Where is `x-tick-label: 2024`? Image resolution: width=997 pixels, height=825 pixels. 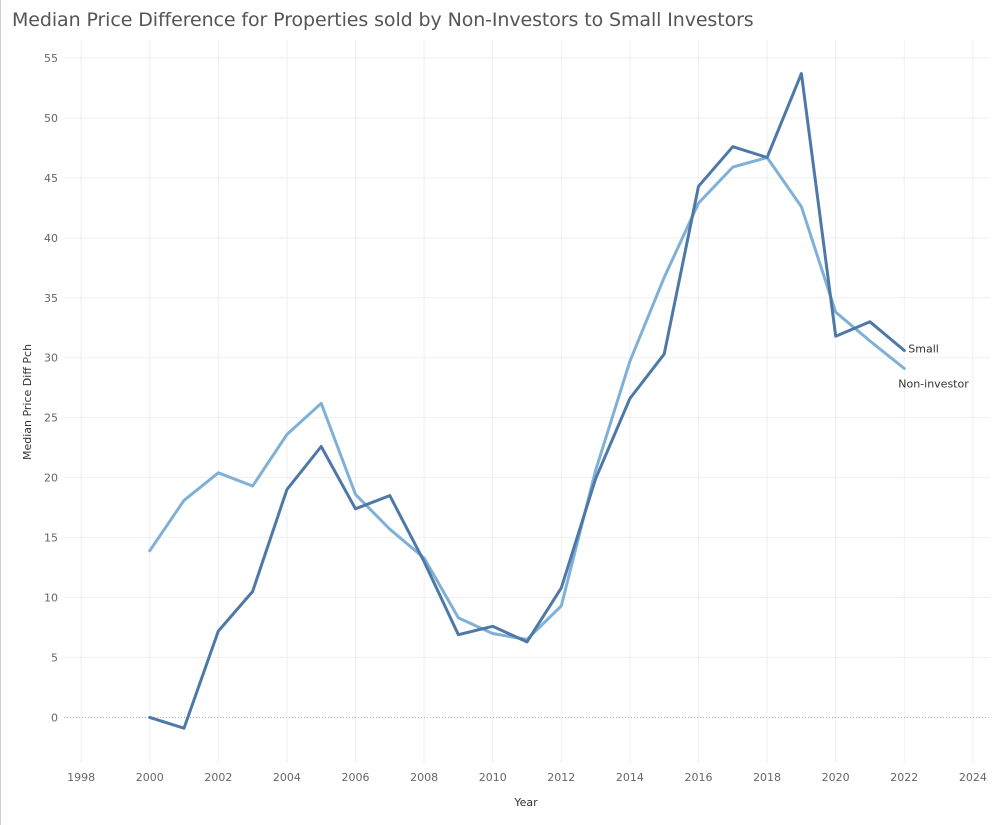 x-tick-label: 2024 is located at coordinates (973, 777).